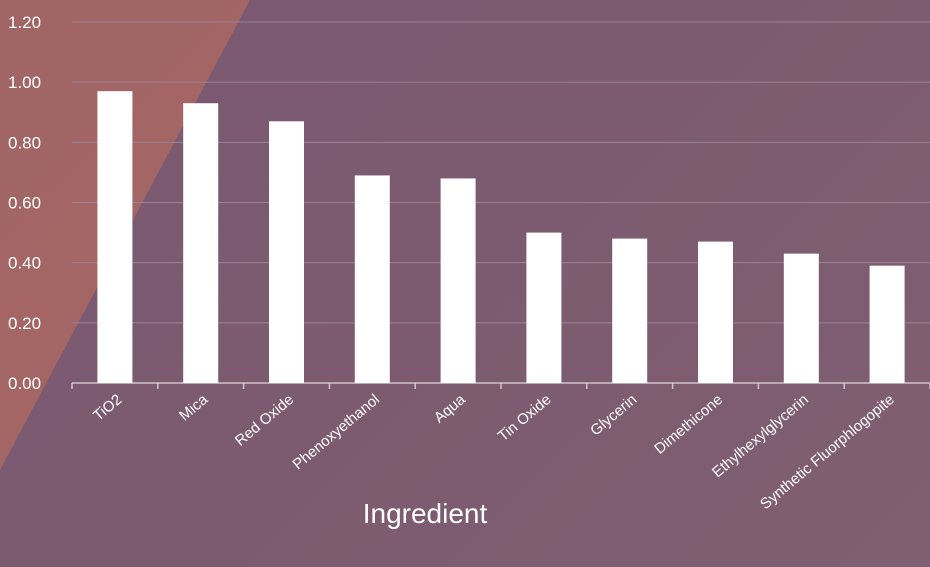  What do you see at coordinates (688, 424) in the screenshot?
I see `category-label: Dimethicone` at bounding box center [688, 424].